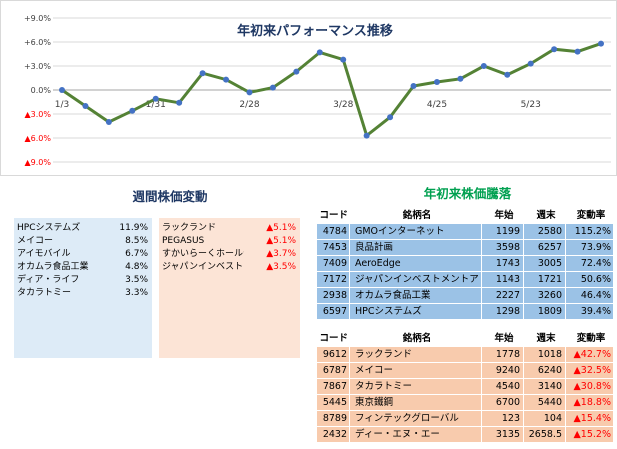  I want to click on weekly-gainer-row: HPCシステムズ 11.9%, so click(83, 228).